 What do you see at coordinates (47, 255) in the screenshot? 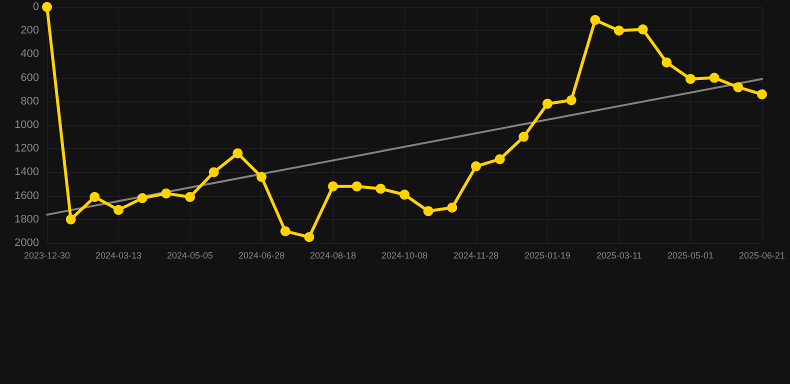
I see `x-tick-label: 2023-12-30` at bounding box center [47, 255].